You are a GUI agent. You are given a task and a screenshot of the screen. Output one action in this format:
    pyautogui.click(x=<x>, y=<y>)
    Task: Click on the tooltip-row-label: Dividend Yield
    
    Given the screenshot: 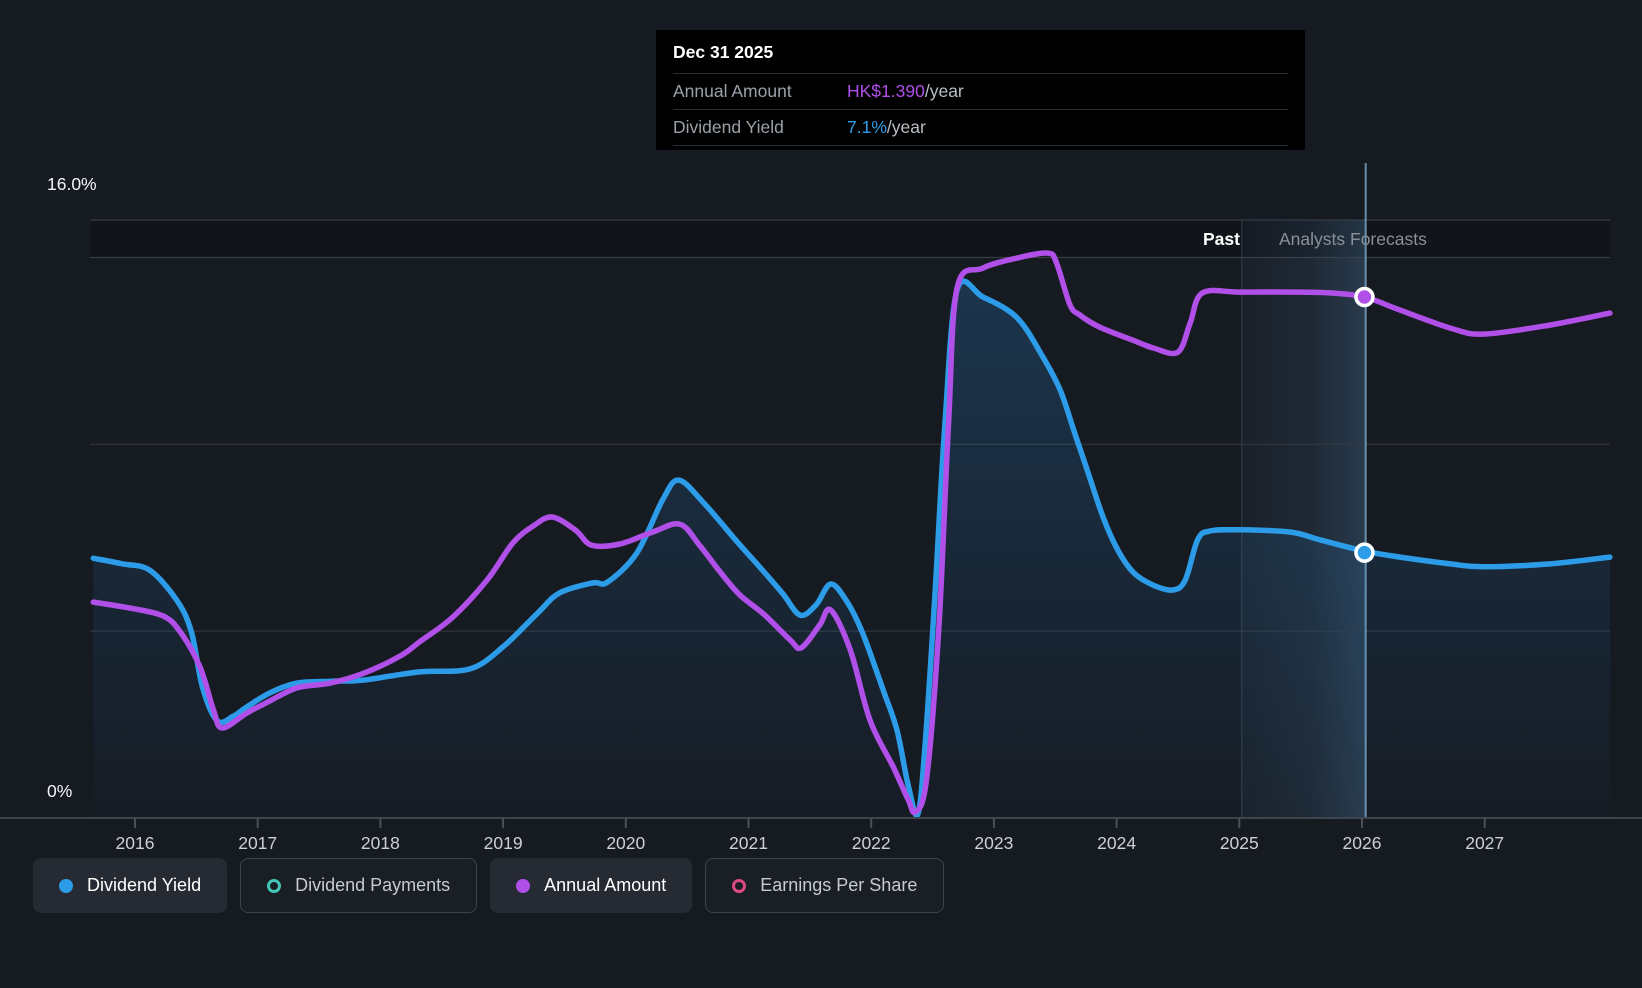 What is the action you would take?
    pyautogui.click(x=728, y=127)
    